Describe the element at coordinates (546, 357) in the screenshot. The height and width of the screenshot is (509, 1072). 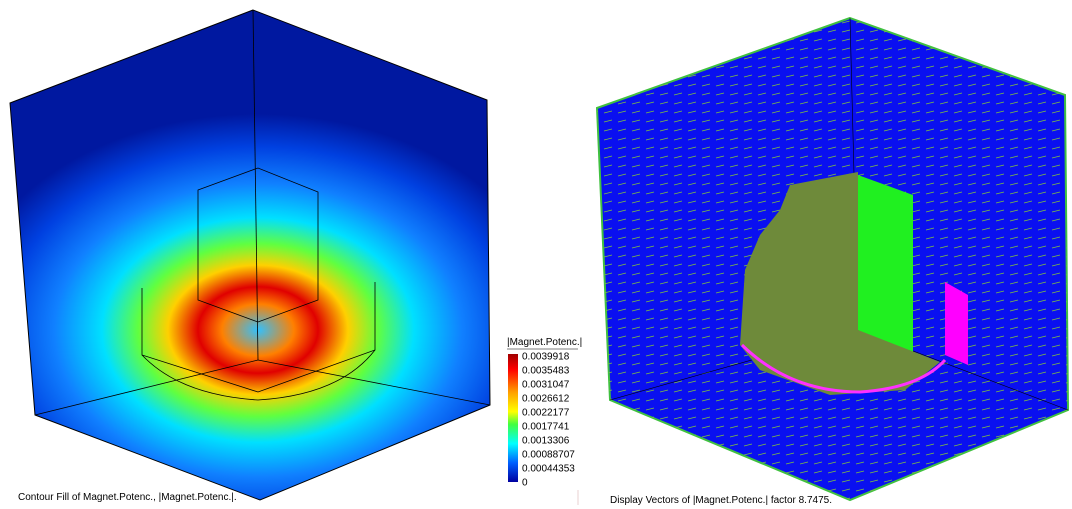
I see `legend-label: 0.0039918` at that location.